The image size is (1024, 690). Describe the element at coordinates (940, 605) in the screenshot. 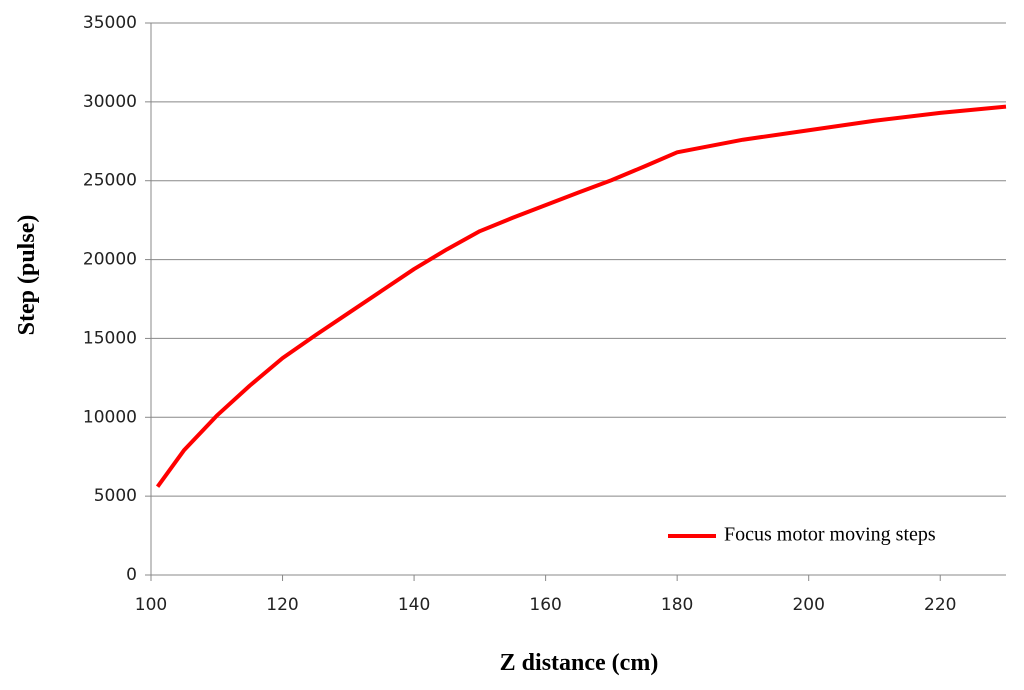

I see `x-tick-label: 220` at that location.